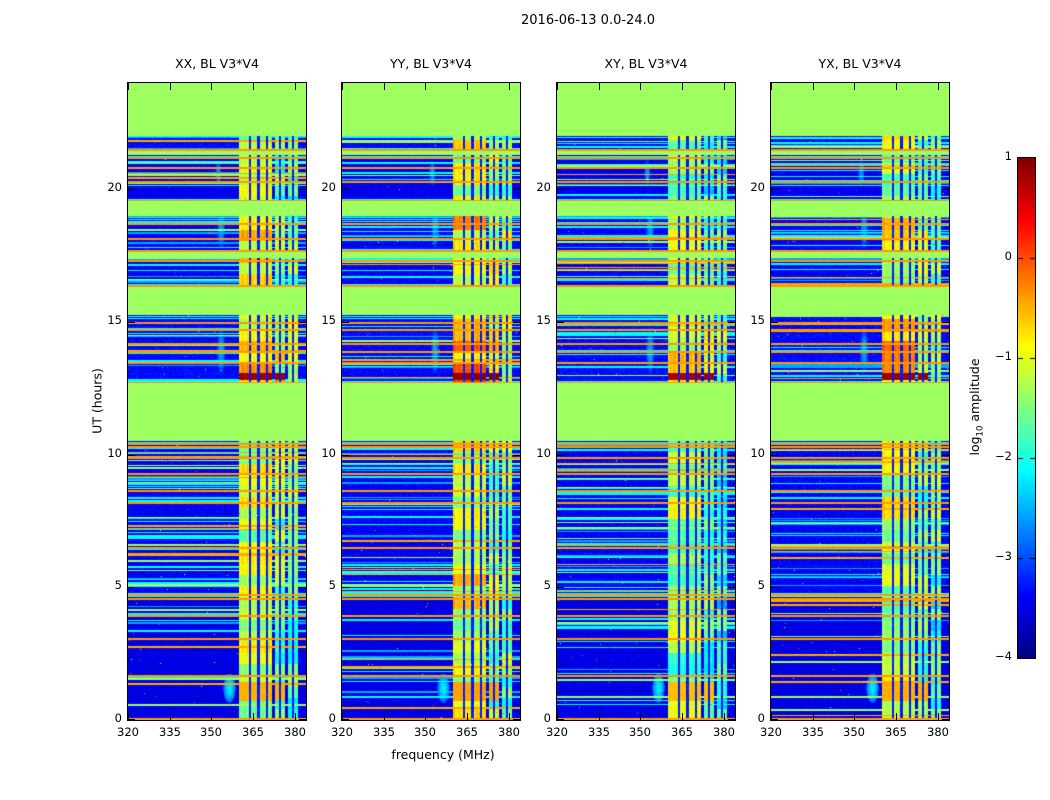 The width and height of the screenshot is (1050, 800). What do you see at coordinates (443, 754) in the screenshot?
I see `x-axis-title: frequency (MHz)` at bounding box center [443, 754].